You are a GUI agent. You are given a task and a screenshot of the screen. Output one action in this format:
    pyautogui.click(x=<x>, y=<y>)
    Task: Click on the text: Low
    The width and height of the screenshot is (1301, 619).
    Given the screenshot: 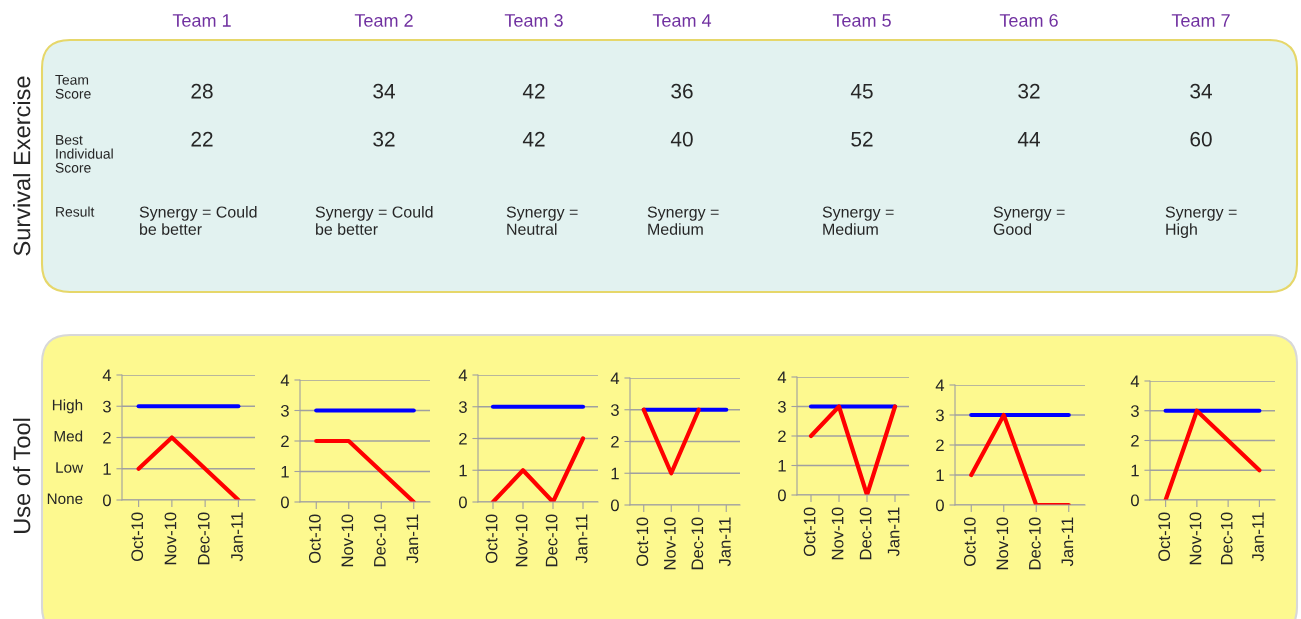 What is the action you would take?
    pyautogui.click(x=70, y=467)
    